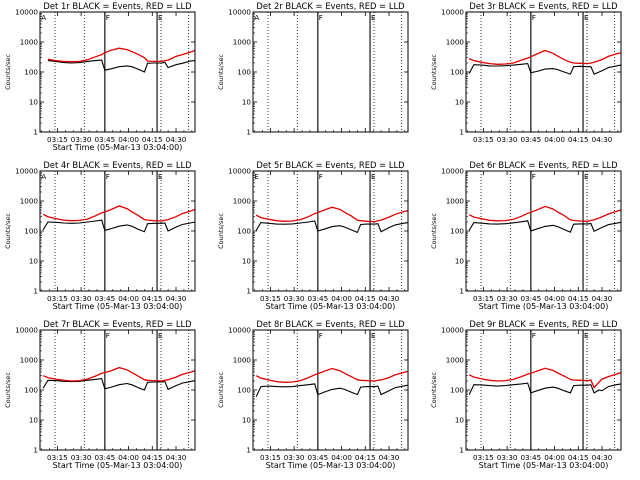  Describe the element at coordinates (117, 324) in the screenshot. I see `chart-title: Det 7r BLACK = Events, RED = LLD` at that location.